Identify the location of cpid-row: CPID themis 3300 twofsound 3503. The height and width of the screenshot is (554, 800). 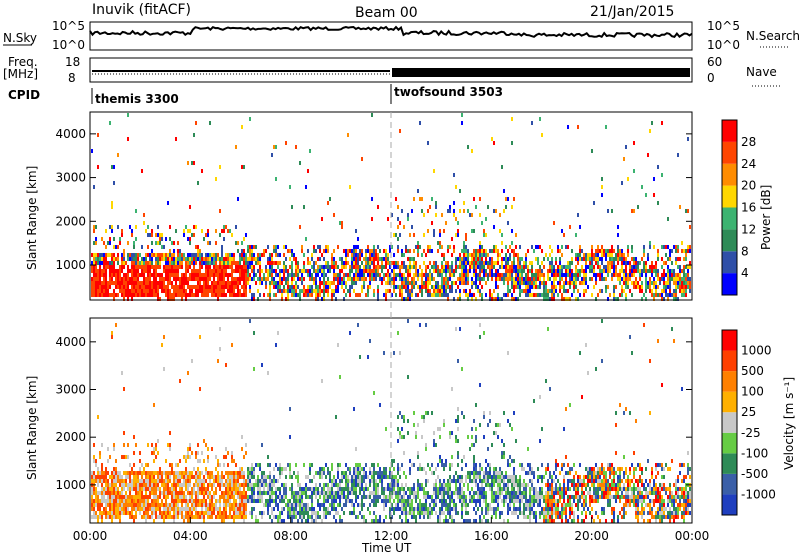
(255, 95).